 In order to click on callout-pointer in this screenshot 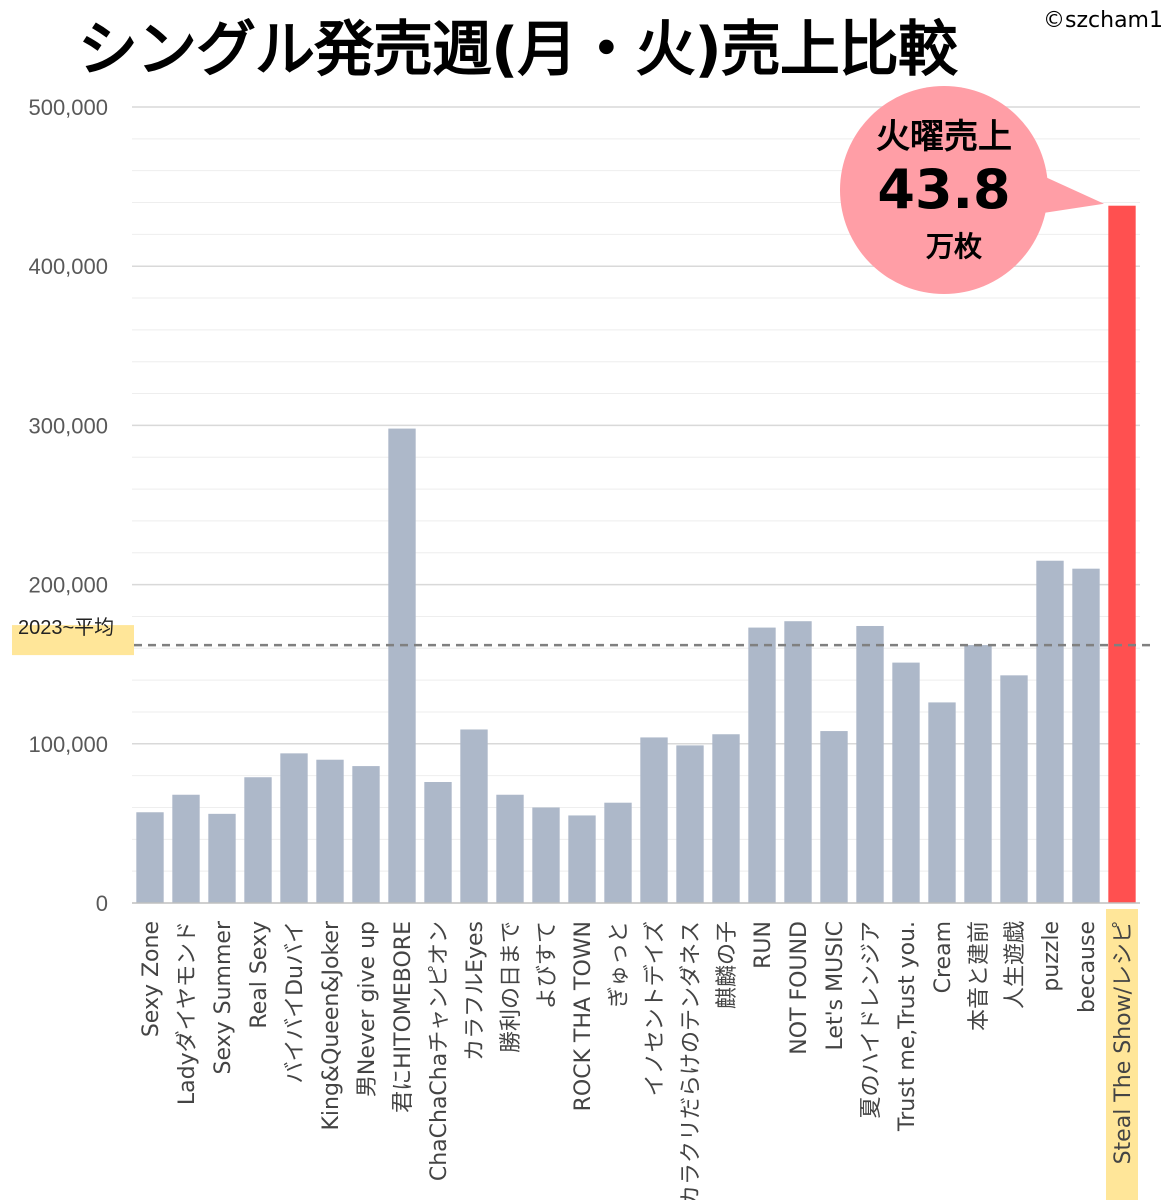, I will do `click(1067, 192)`.